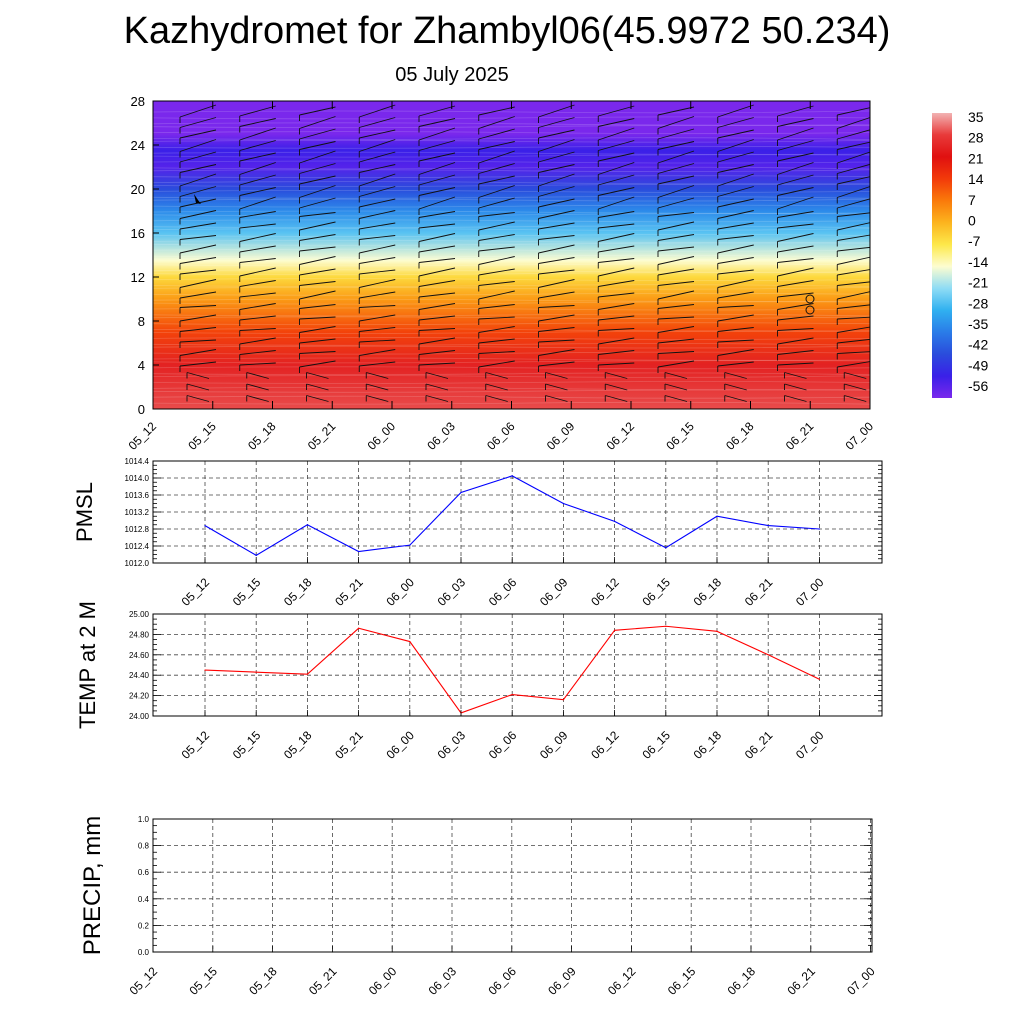  What do you see at coordinates (141, 365) in the screenshot?
I see `y-tick-label: 4` at bounding box center [141, 365].